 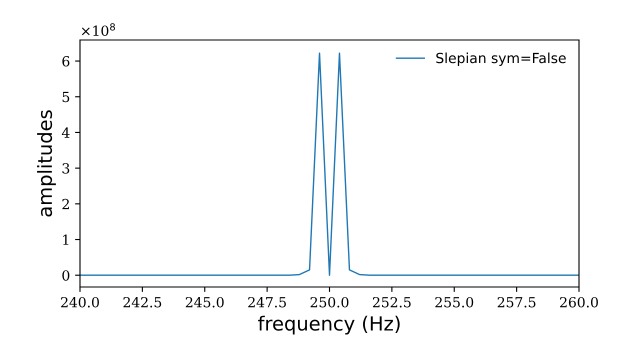 What do you see at coordinates (66, 168) in the screenshot?
I see `y-tick-label: 3` at bounding box center [66, 168].